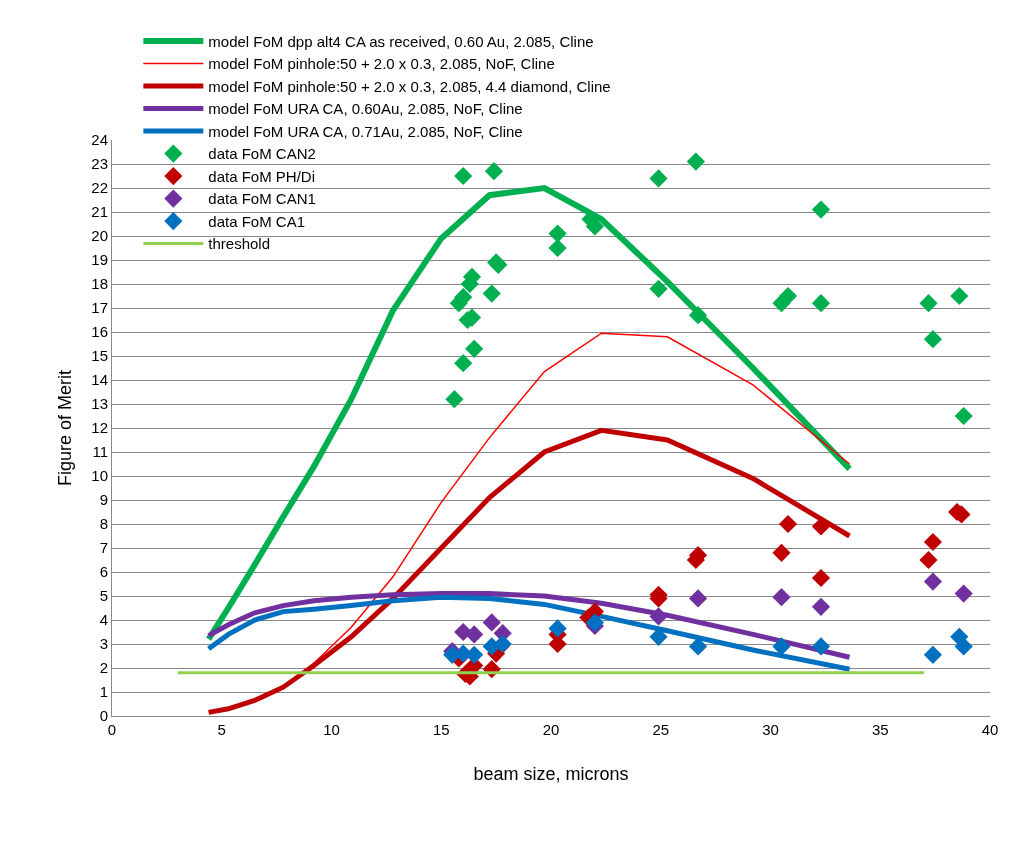  I want to click on legend-label: model FoM dpp alt4 CA as received, 0.60 Au, 2.085, Cline, so click(401, 41).